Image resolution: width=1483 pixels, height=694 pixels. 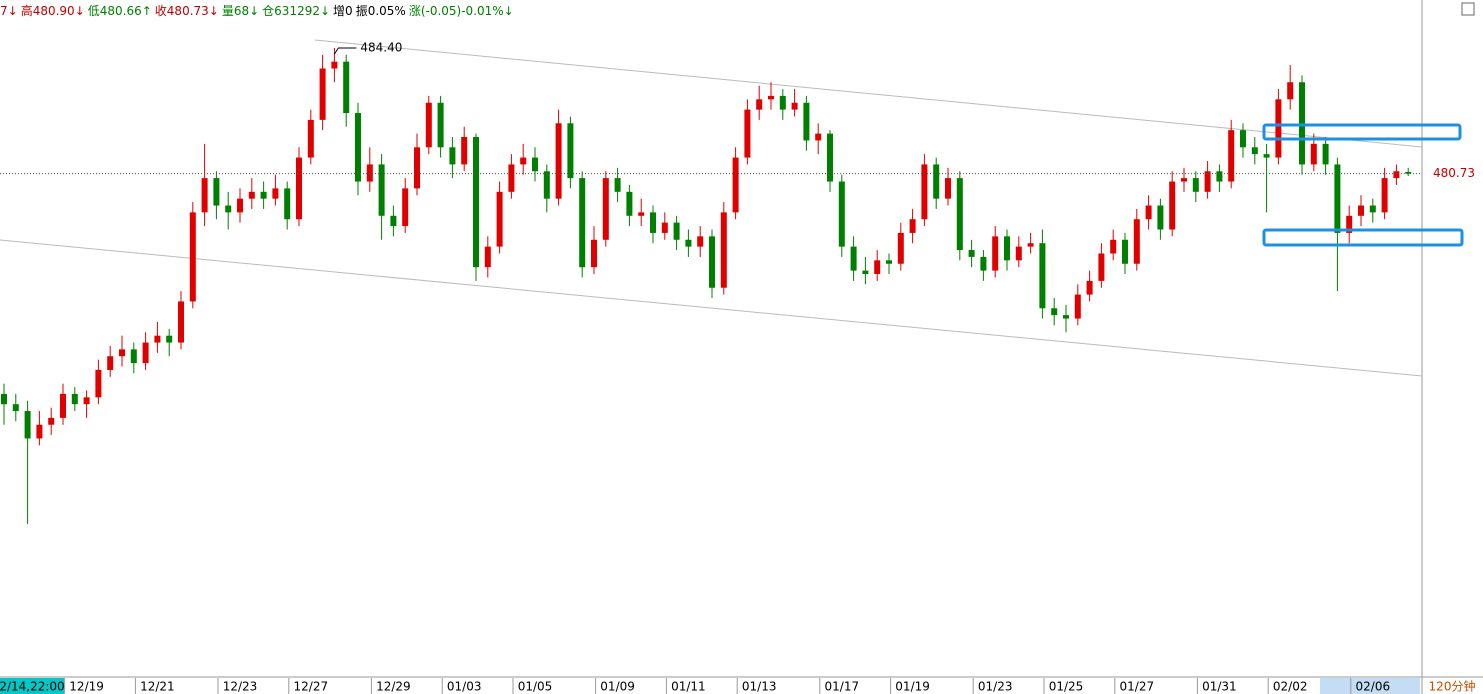 I want to click on header-field: 振0.05%, so click(x=381, y=11).